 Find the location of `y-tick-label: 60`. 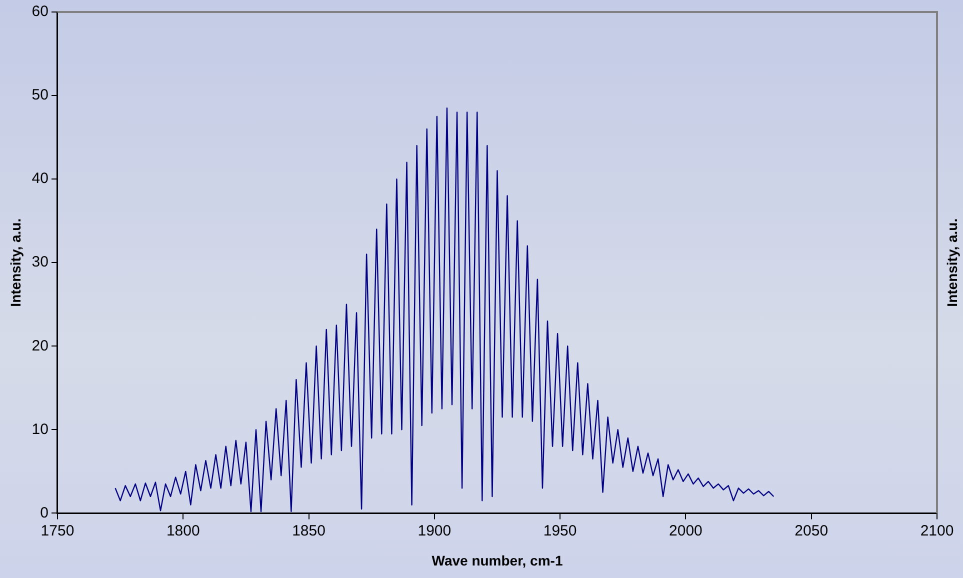

y-tick-label: 60 is located at coordinates (40, 11).